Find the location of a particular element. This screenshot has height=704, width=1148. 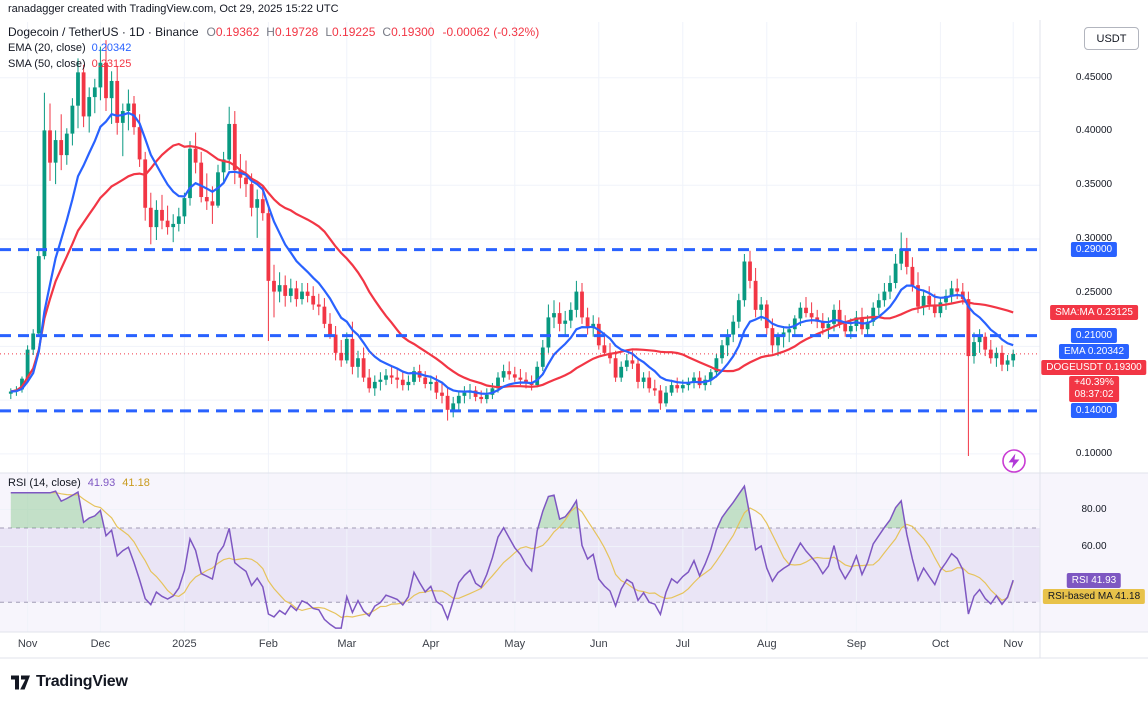

quick-action-lightning-button is located at coordinates (1014, 461).